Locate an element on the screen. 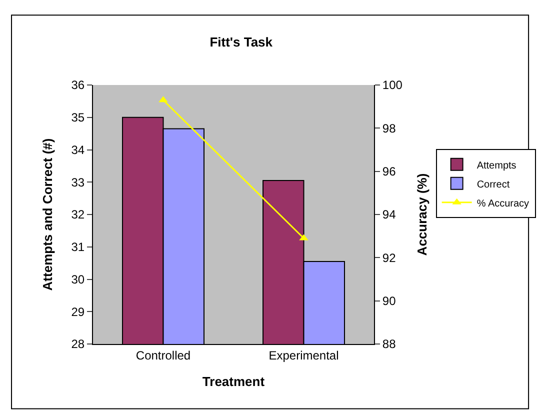 The image size is (548, 414). y2-tick-label: 90 is located at coordinates (389, 301).